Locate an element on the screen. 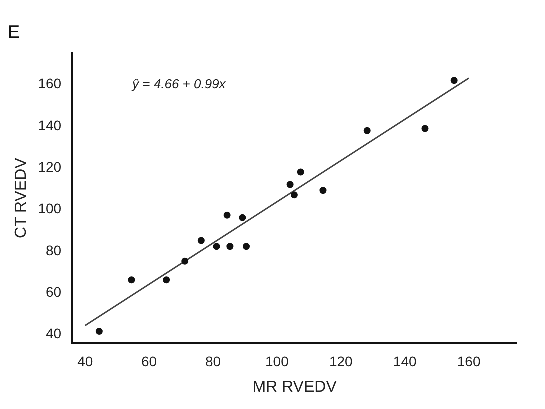 The height and width of the screenshot is (409, 545). x-tick-label: 160 is located at coordinates (469, 361).